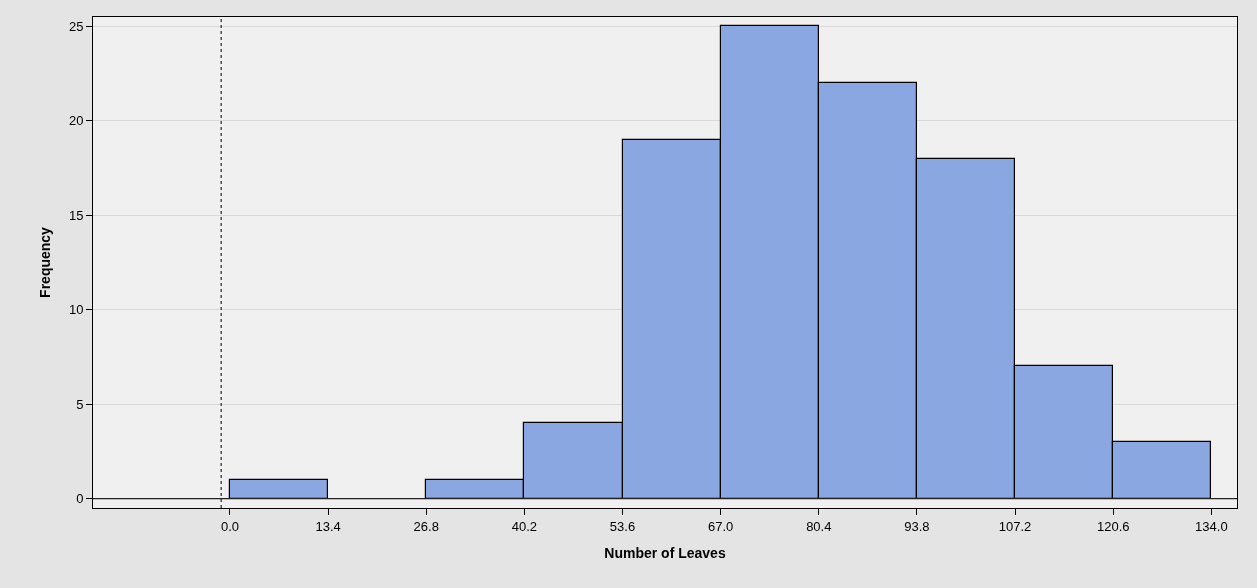  Describe the element at coordinates (80, 499) in the screenshot. I see `y-tick-label: 0` at that location.